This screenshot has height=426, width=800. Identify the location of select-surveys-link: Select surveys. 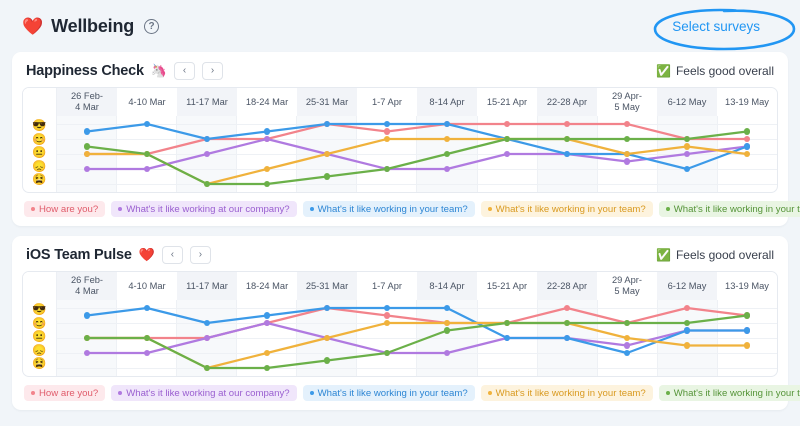
(716, 26).